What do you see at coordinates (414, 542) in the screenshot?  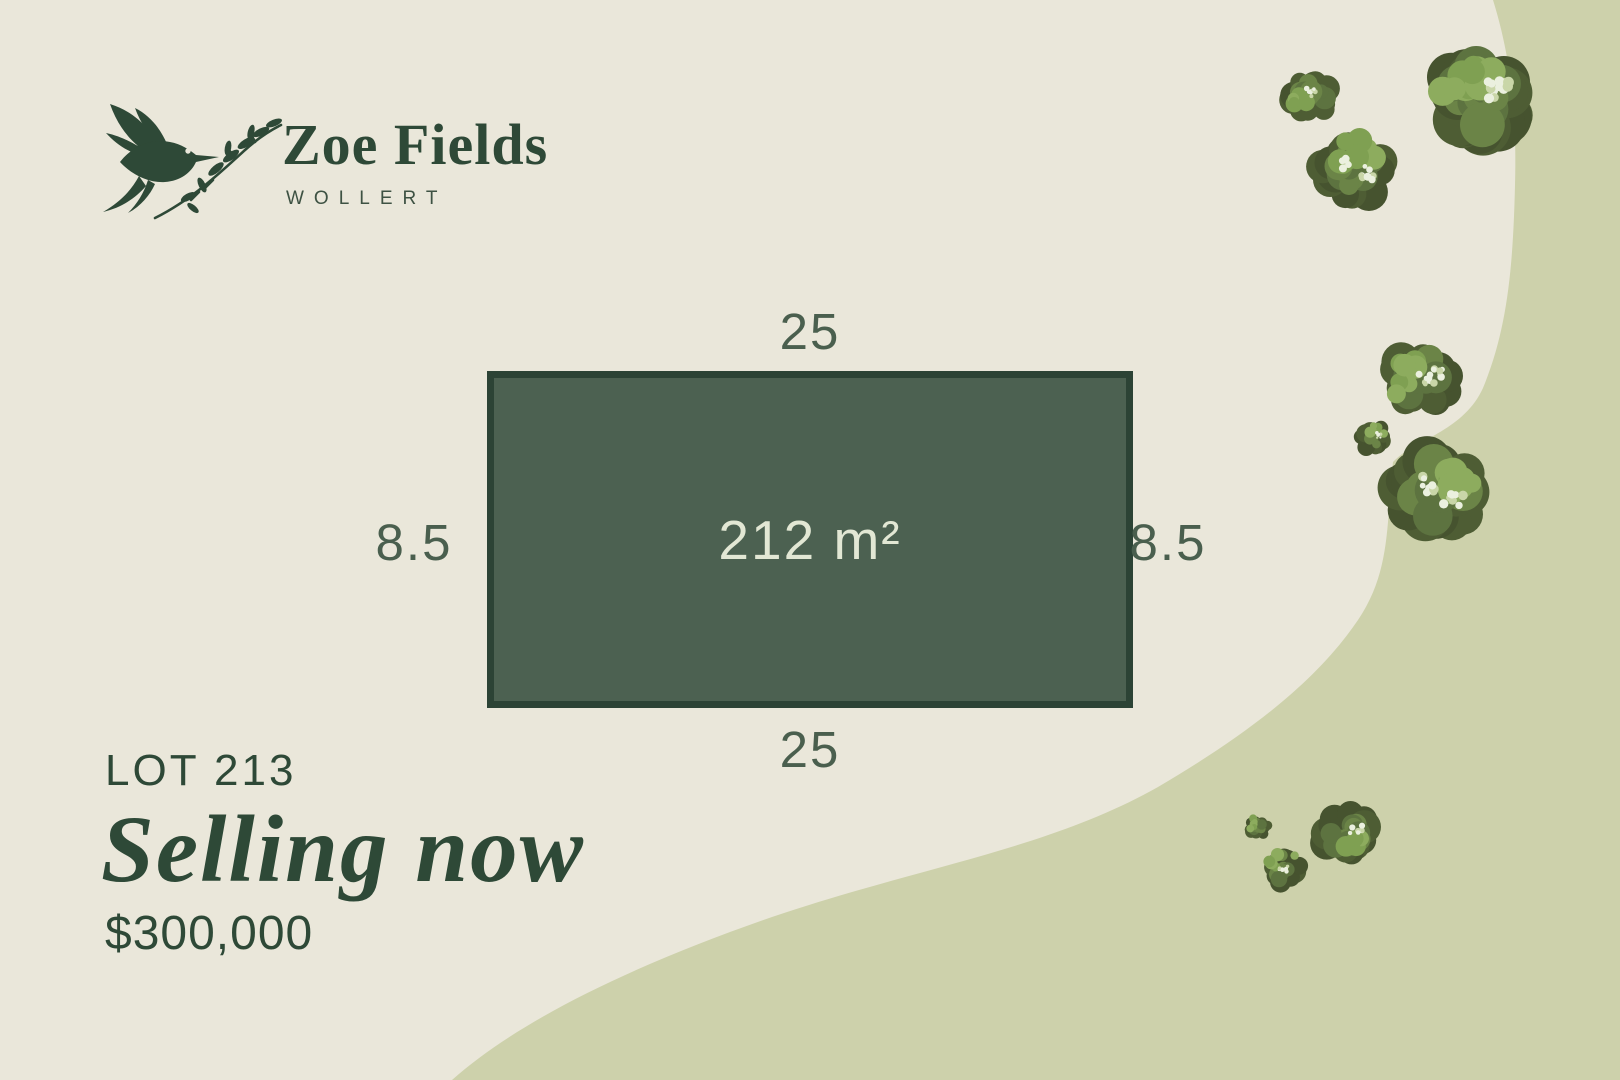 I see `dimension-left: 8.5` at bounding box center [414, 542].